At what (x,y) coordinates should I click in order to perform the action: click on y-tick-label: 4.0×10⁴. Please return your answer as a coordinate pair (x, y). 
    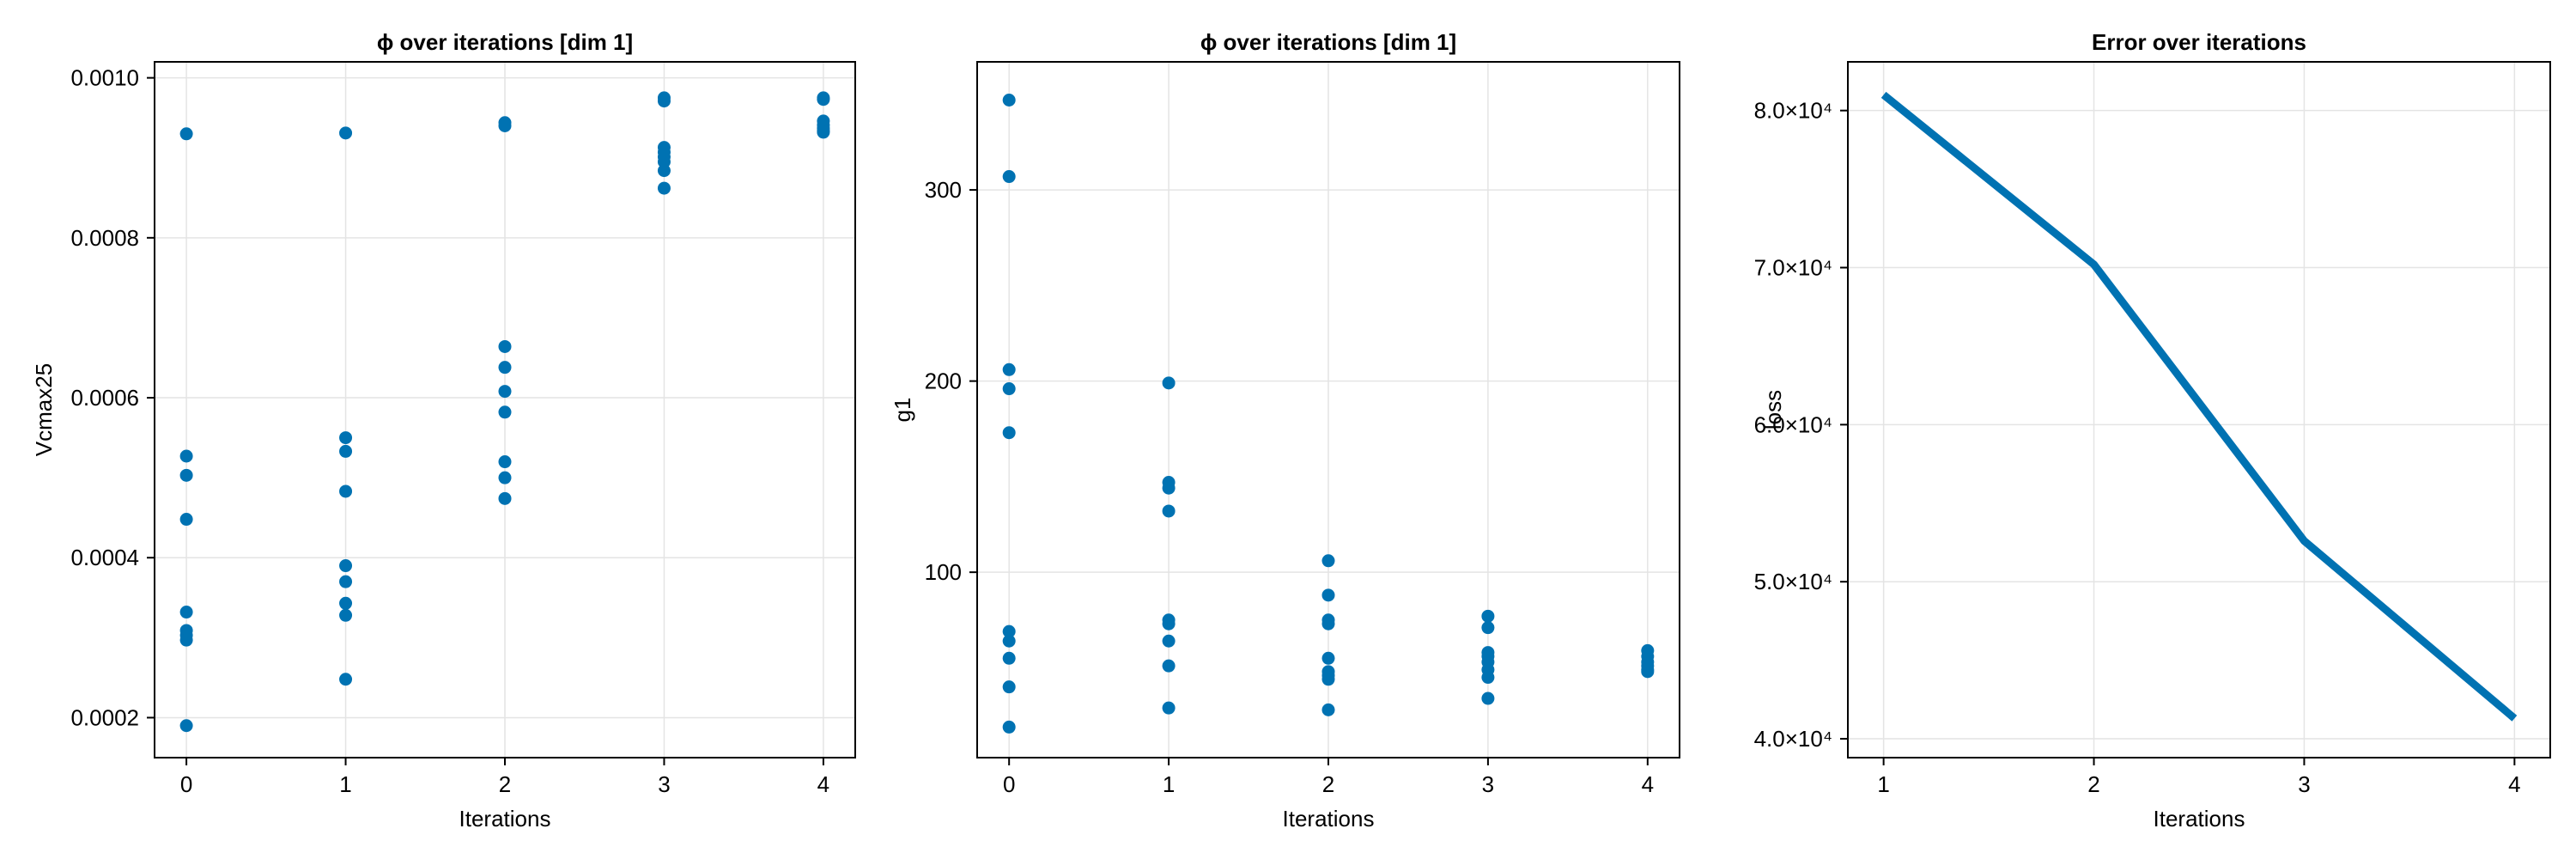
    Looking at the image, I should click on (1793, 739).